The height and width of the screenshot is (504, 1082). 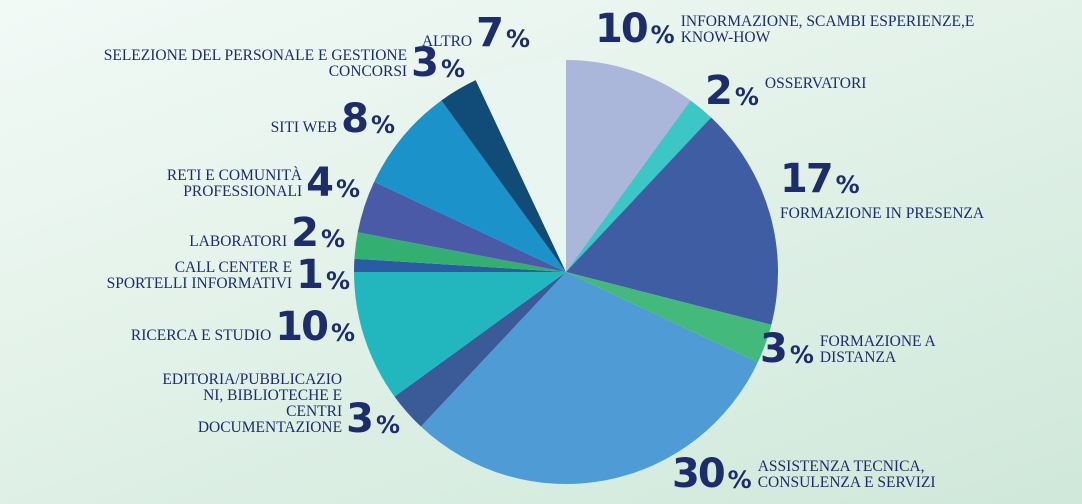 I want to click on category-label: FORMAZIONE A DISTANZA, so click(x=877, y=349).